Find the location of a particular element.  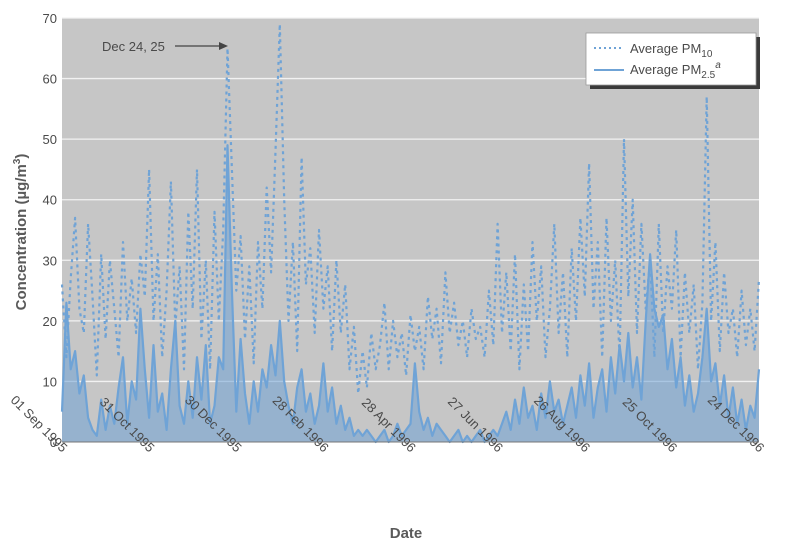

annotation-dec-24-25: Dec 24, 25 is located at coordinates (165, 46).